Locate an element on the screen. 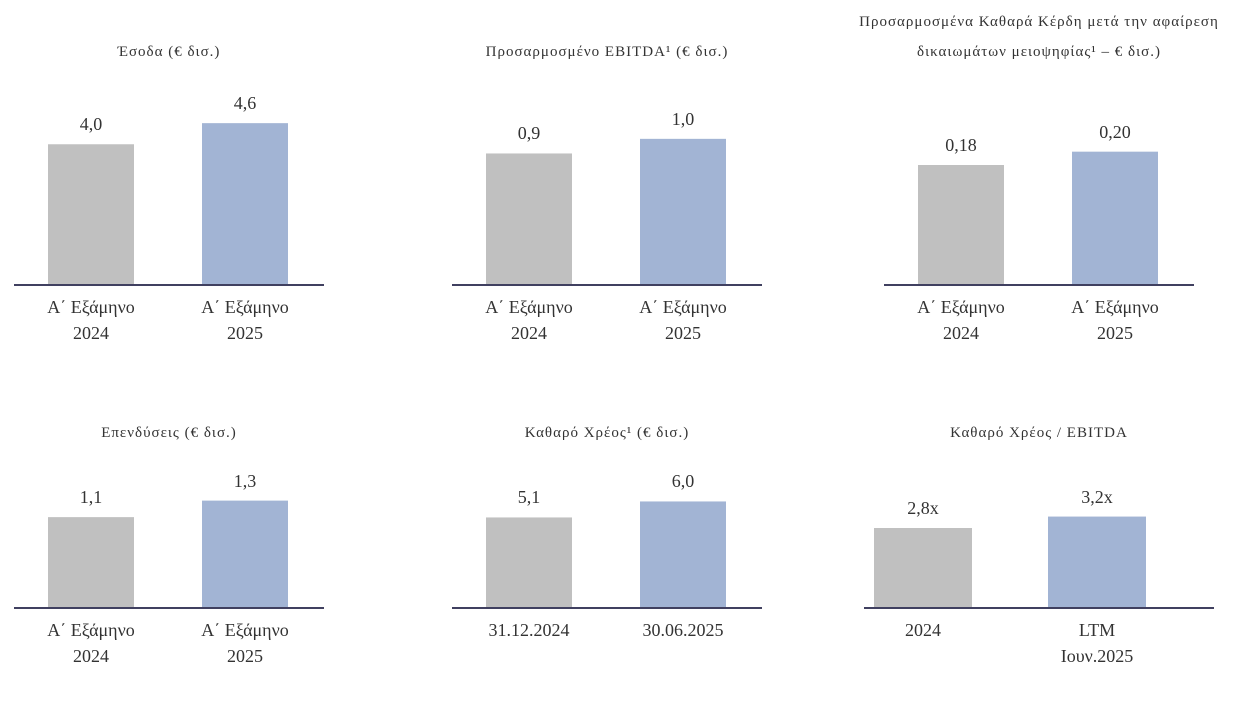 This screenshot has height=701, width=1240. chart-title: Έσοδα (€ δισ.) is located at coordinates (169, 52).